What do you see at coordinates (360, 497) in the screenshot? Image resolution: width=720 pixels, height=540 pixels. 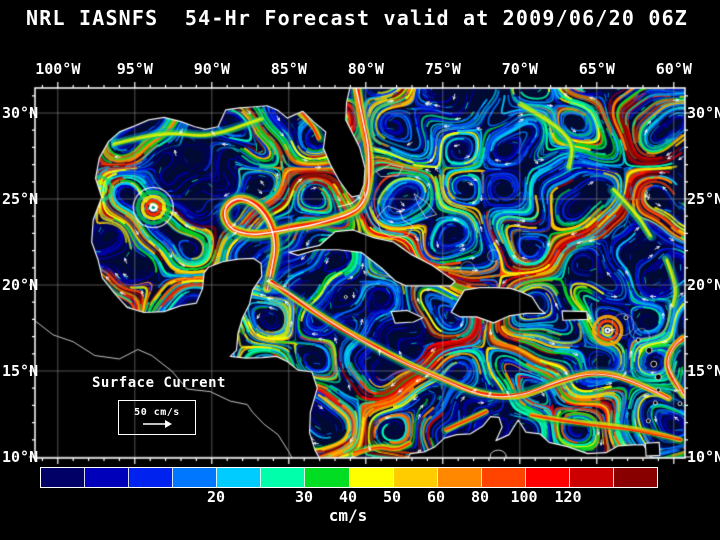 I see `colorbar-labels: 20 30 40 50 60 80 100 120` at bounding box center [360, 497].